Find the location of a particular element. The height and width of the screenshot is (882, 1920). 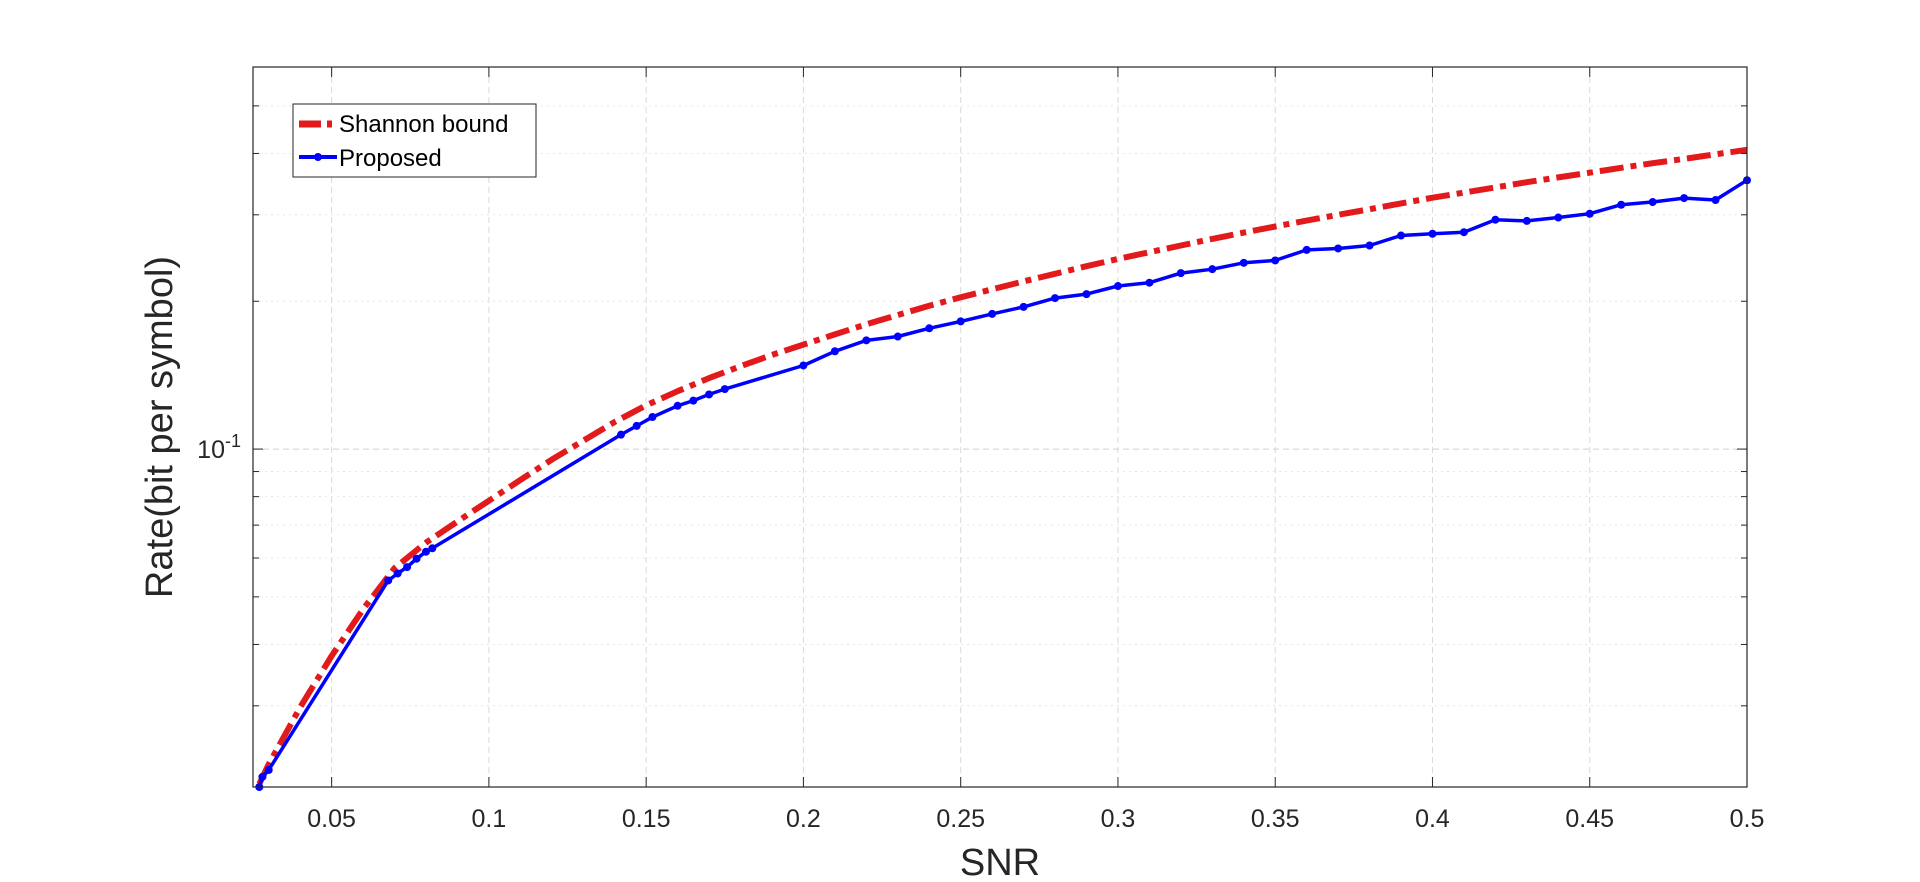

legend-marker-proposed is located at coordinates (318, 157).